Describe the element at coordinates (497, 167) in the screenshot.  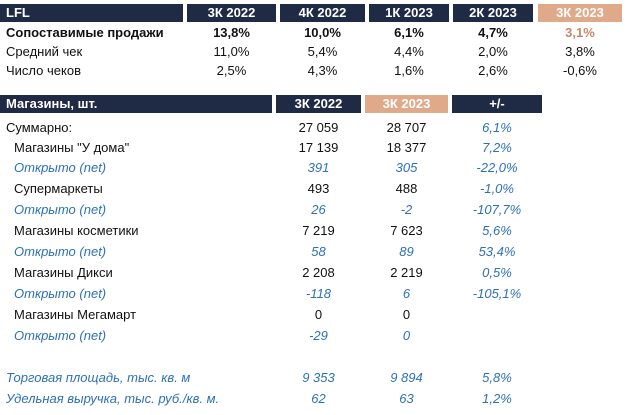
I see `cell-change: -22,0%` at that location.